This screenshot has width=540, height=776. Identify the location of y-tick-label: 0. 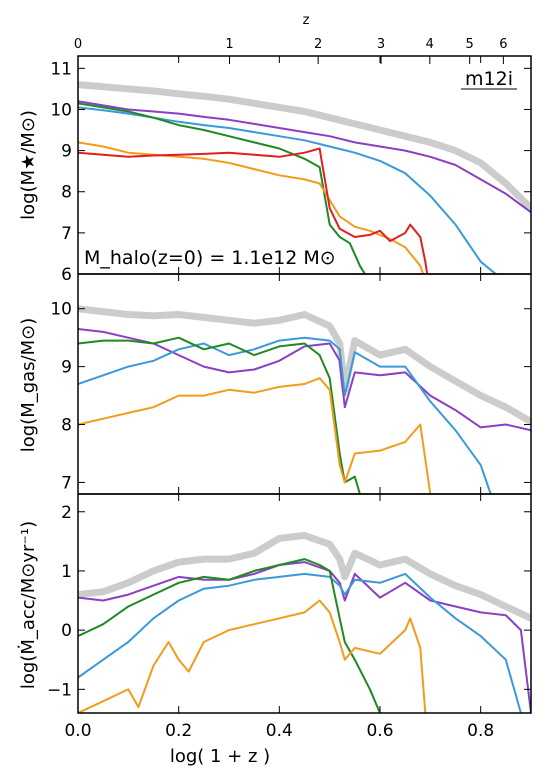
(66, 631).